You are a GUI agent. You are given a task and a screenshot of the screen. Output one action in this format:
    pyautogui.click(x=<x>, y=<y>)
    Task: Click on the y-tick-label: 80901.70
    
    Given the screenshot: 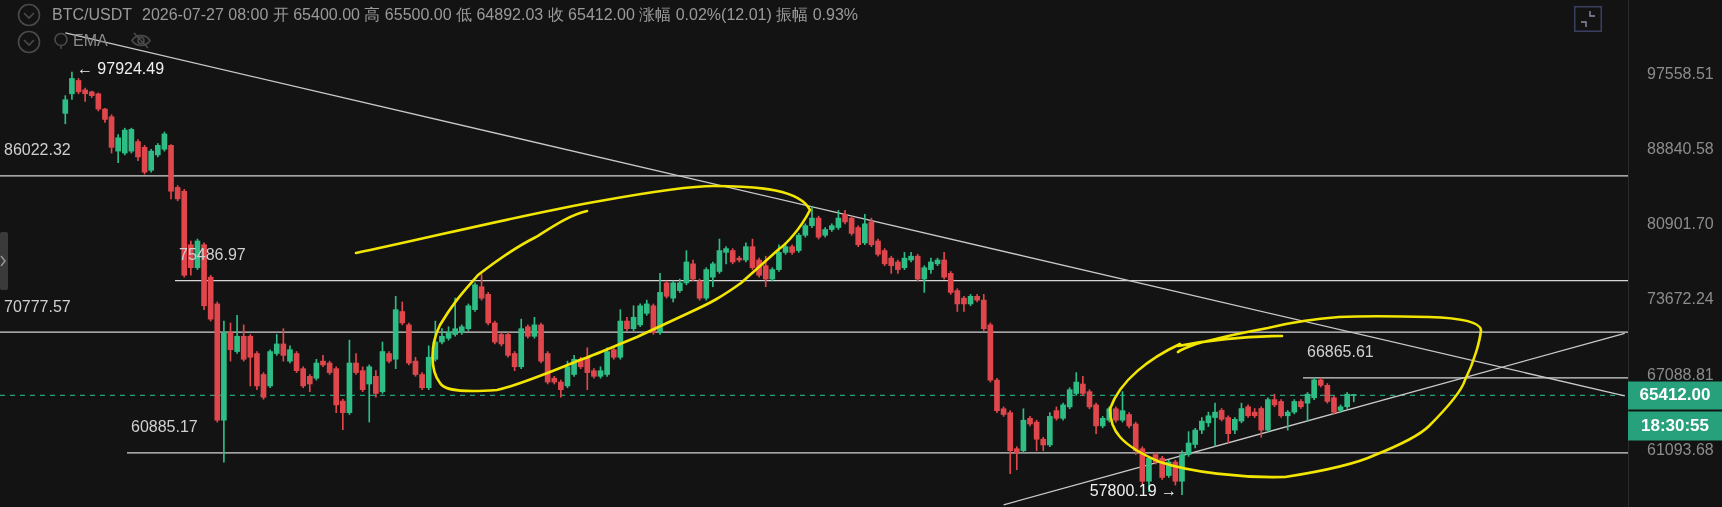 What is the action you would take?
    pyautogui.click(x=1680, y=224)
    